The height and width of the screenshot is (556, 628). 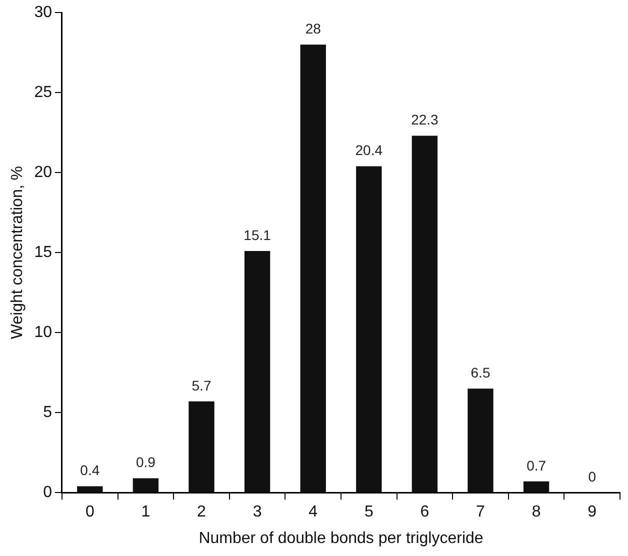 I want to click on data-label: 28, so click(x=313, y=28).